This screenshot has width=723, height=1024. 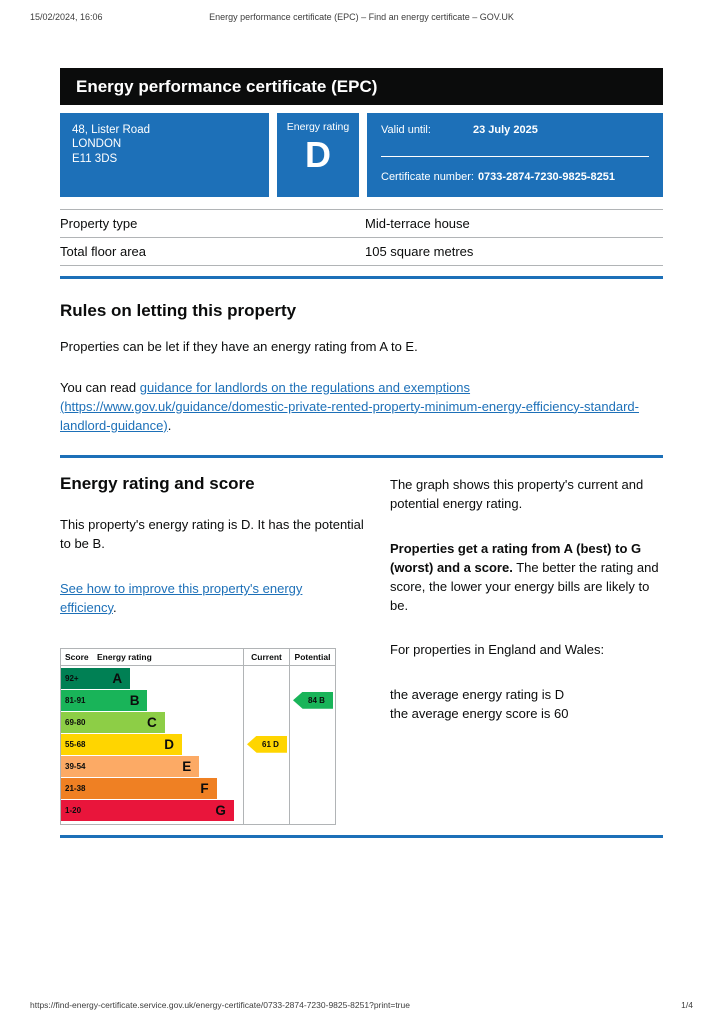 What do you see at coordinates (406, 130) in the screenshot?
I see `valid-until-label: Valid until:` at bounding box center [406, 130].